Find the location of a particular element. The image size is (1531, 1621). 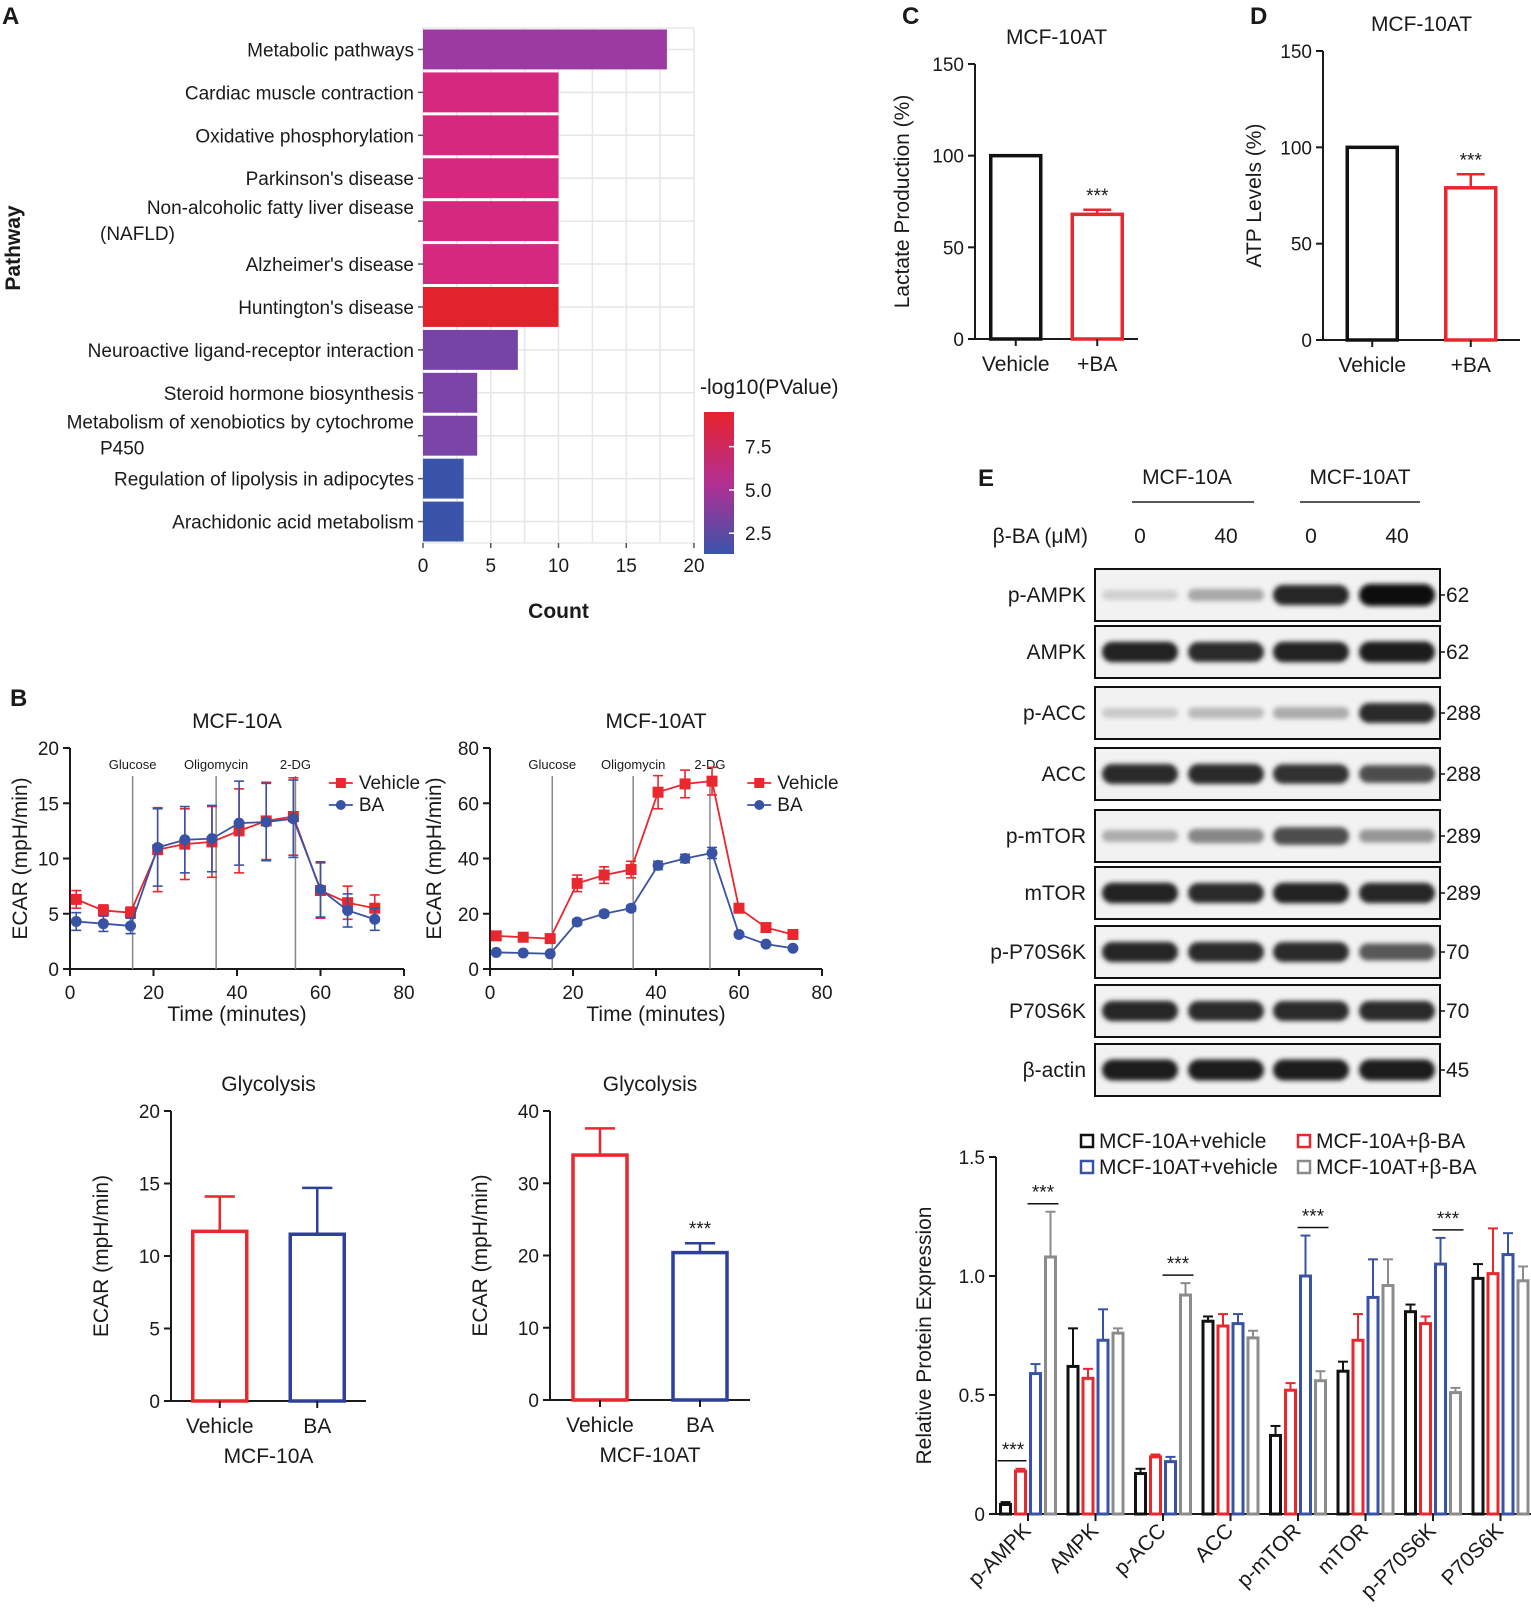

bar--ba is located at coordinates (1097, 276).